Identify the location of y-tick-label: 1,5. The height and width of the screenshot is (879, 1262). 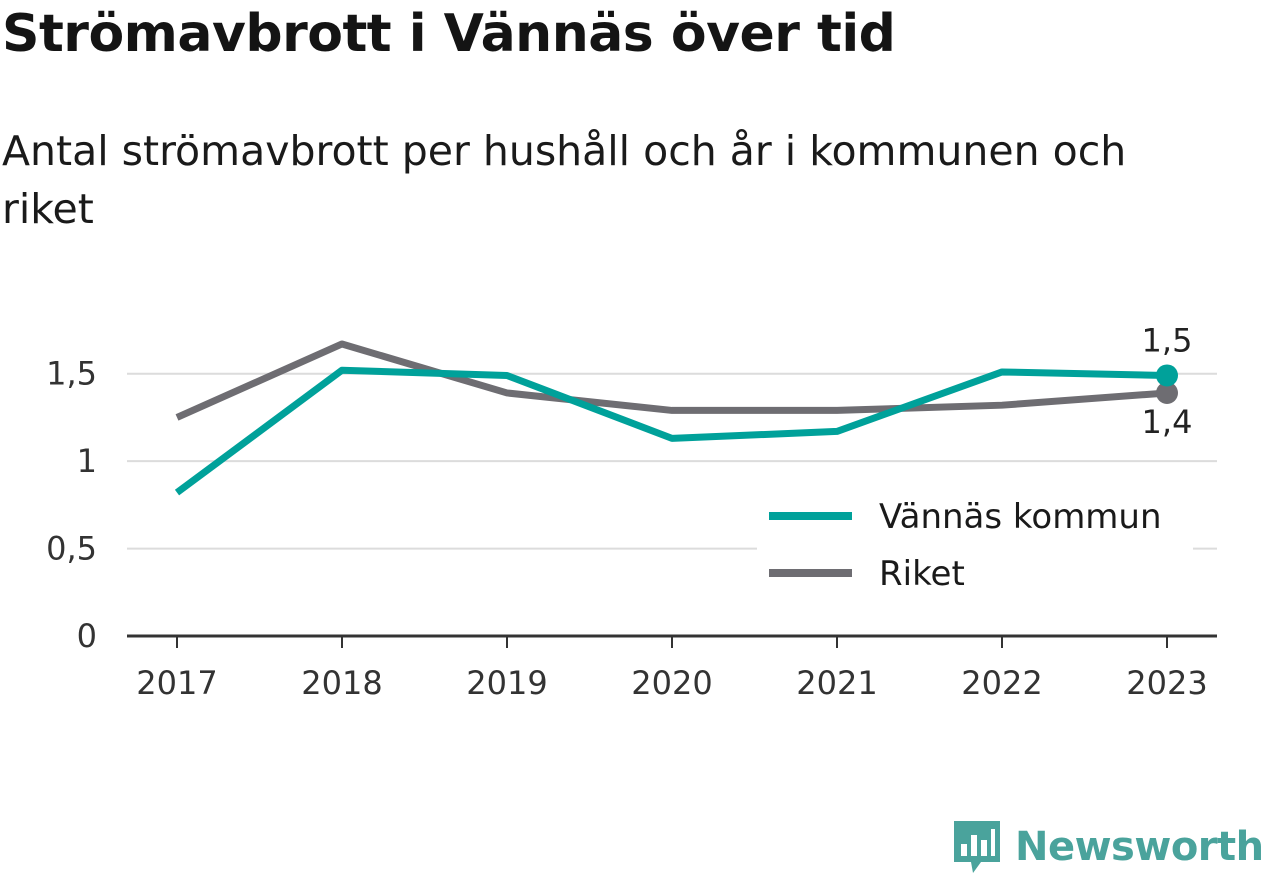
(71, 374).